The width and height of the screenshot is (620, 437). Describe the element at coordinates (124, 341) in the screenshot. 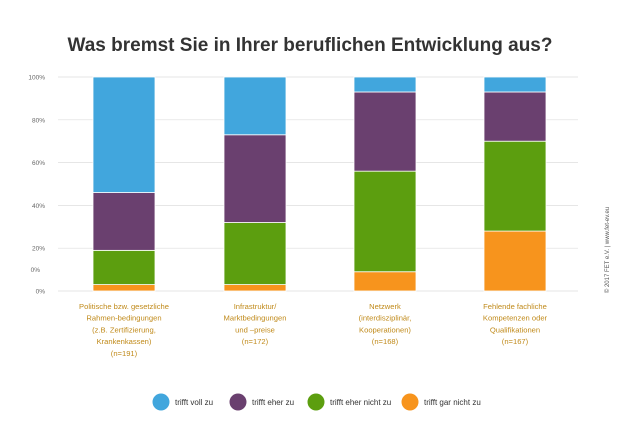

I see `category-label: Krankenkassen)` at that location.